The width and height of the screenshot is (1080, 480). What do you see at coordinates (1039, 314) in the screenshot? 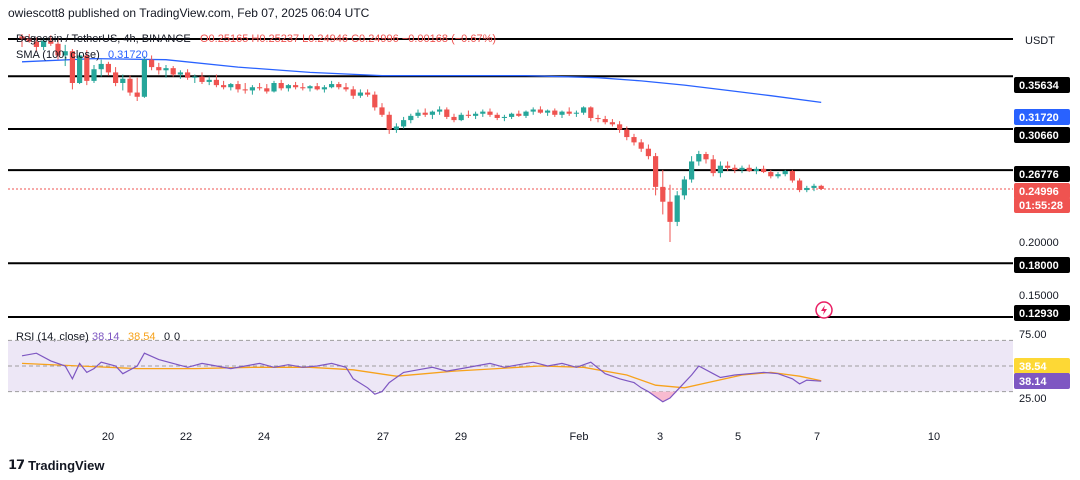
I see `level-tag-4-text: 0.12930` at bounding box center [1039, 314].